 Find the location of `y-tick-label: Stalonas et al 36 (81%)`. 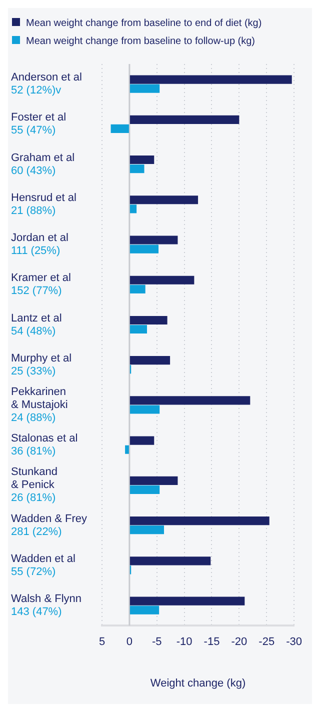

y-tick-label: Stalonas et al 36 (81%) is located at coordinates (44, 445).